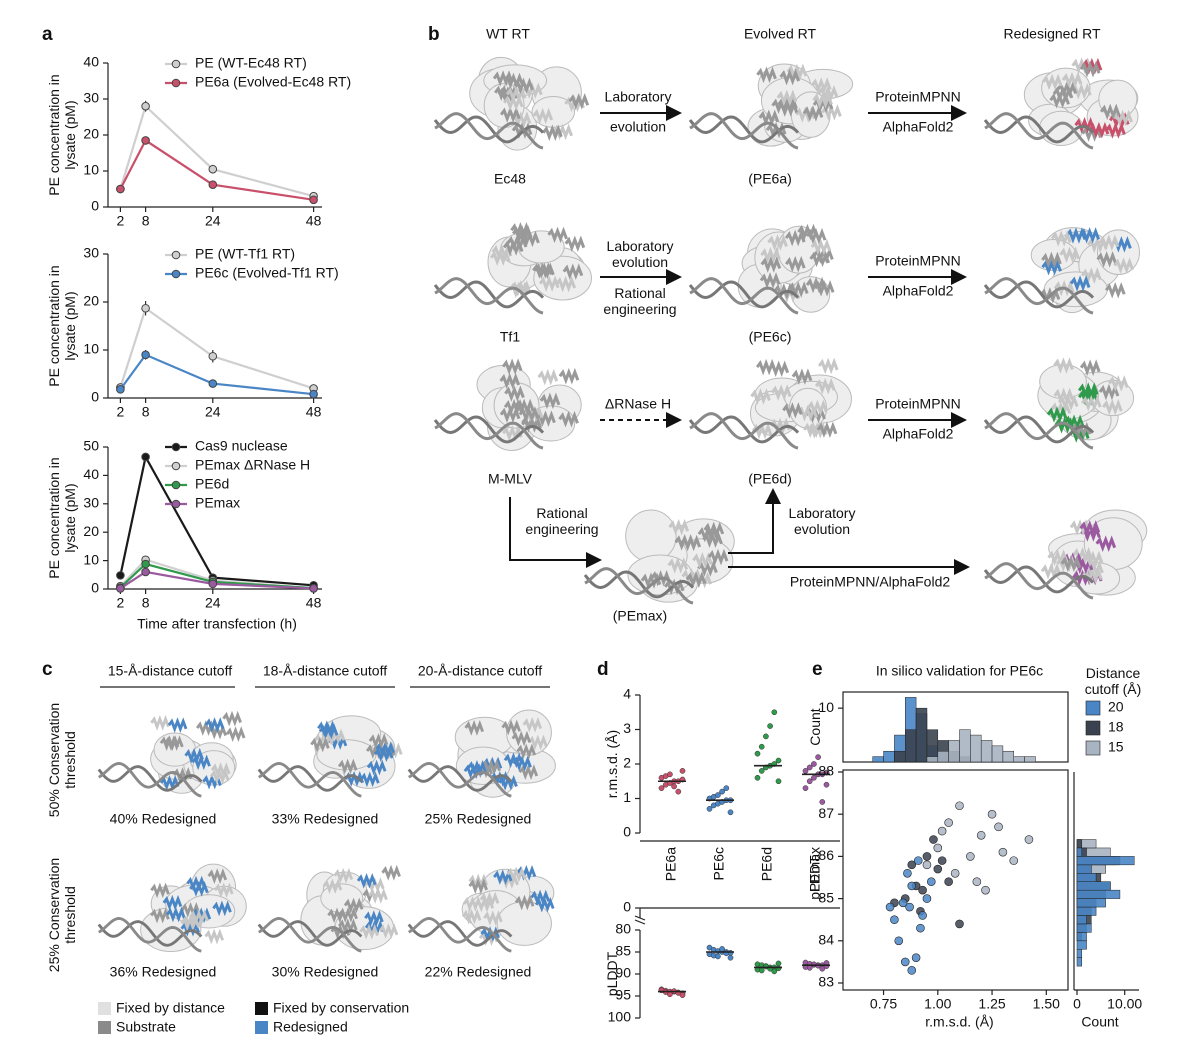  Describe the element at coordinates (273, 82) in the screenshot. I see `legend-label: PE6a (Evolved-Ec48 RT)` at that location.